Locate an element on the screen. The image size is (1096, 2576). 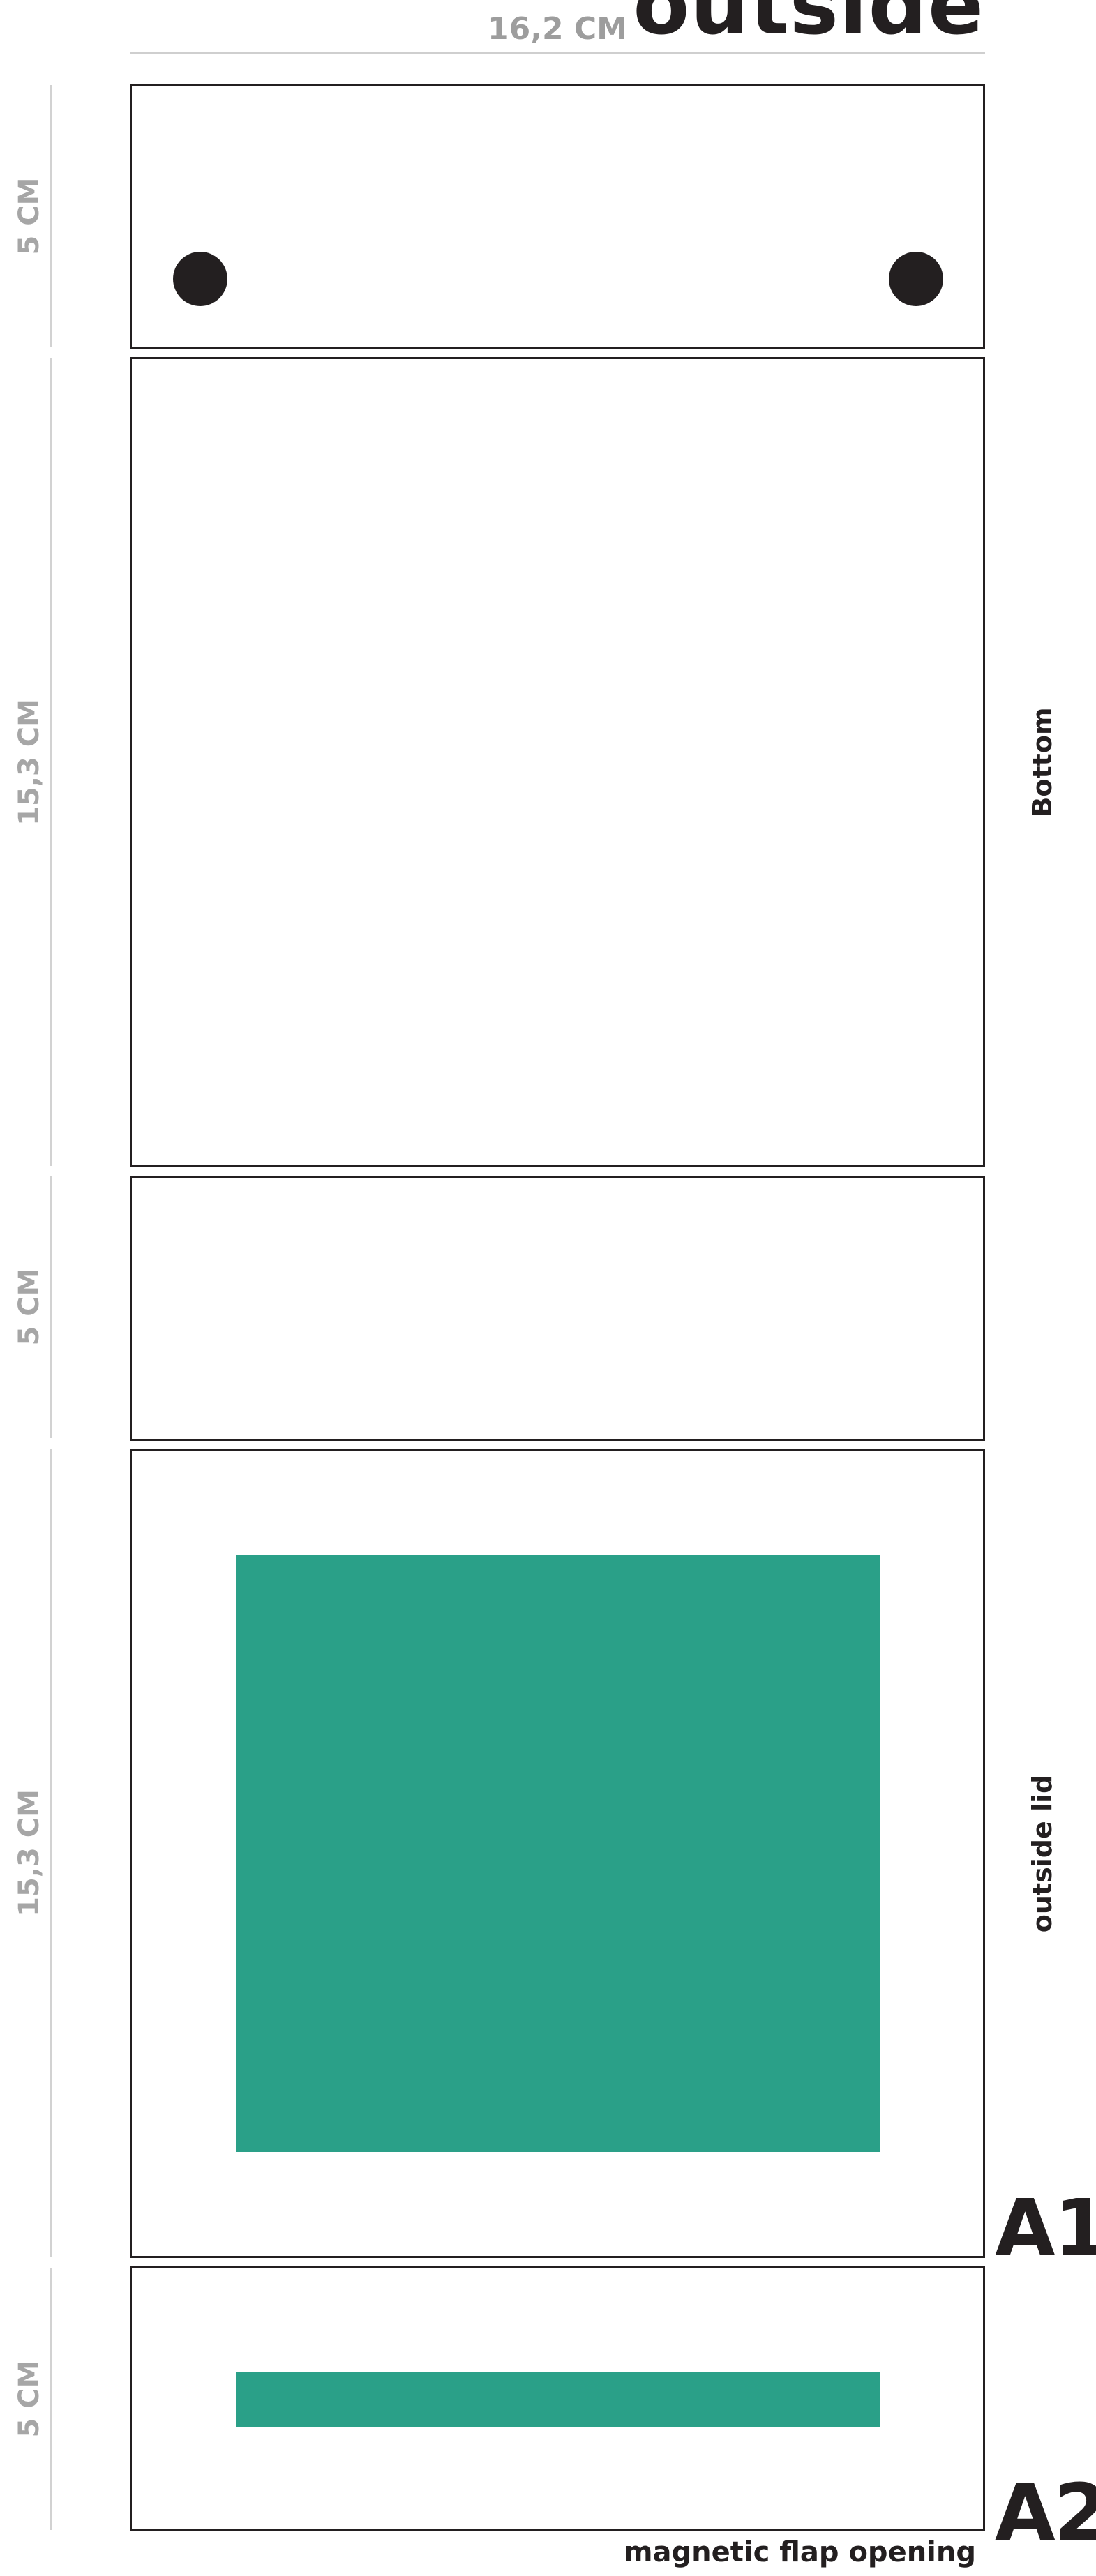
magnet-hole-right is located at coordinates (916, 279).